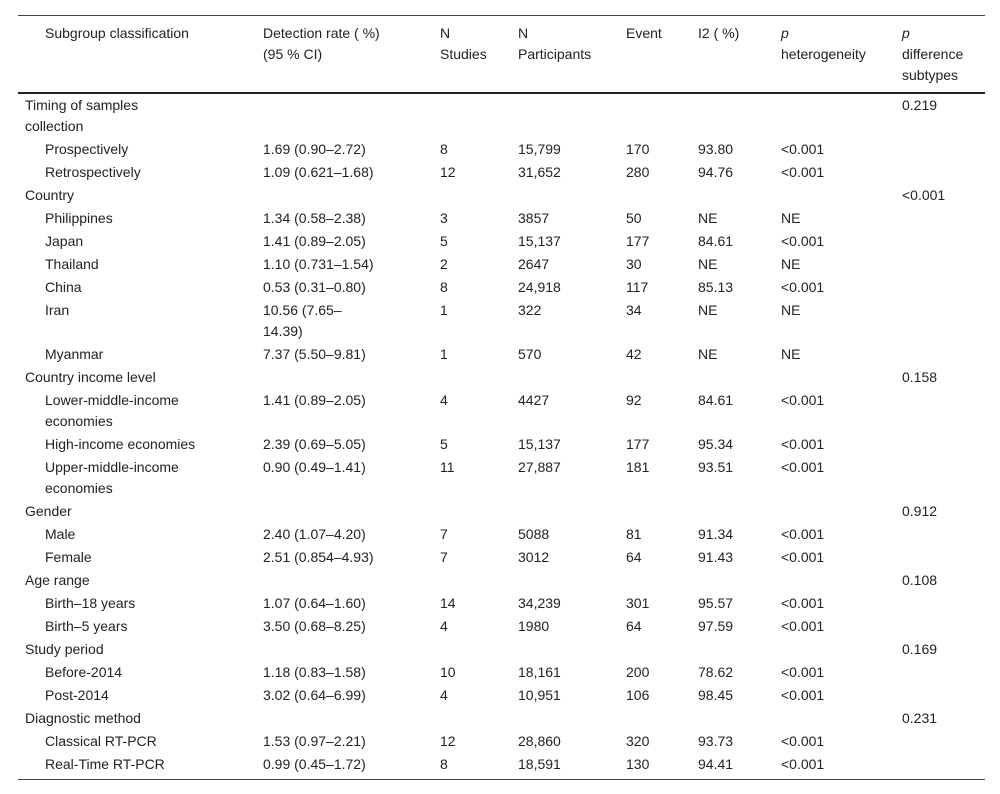 The image size is (1000, 794). Describe the element at coordinates (637, 287) in the screenshot. I see `cell-value: 117` at that location.